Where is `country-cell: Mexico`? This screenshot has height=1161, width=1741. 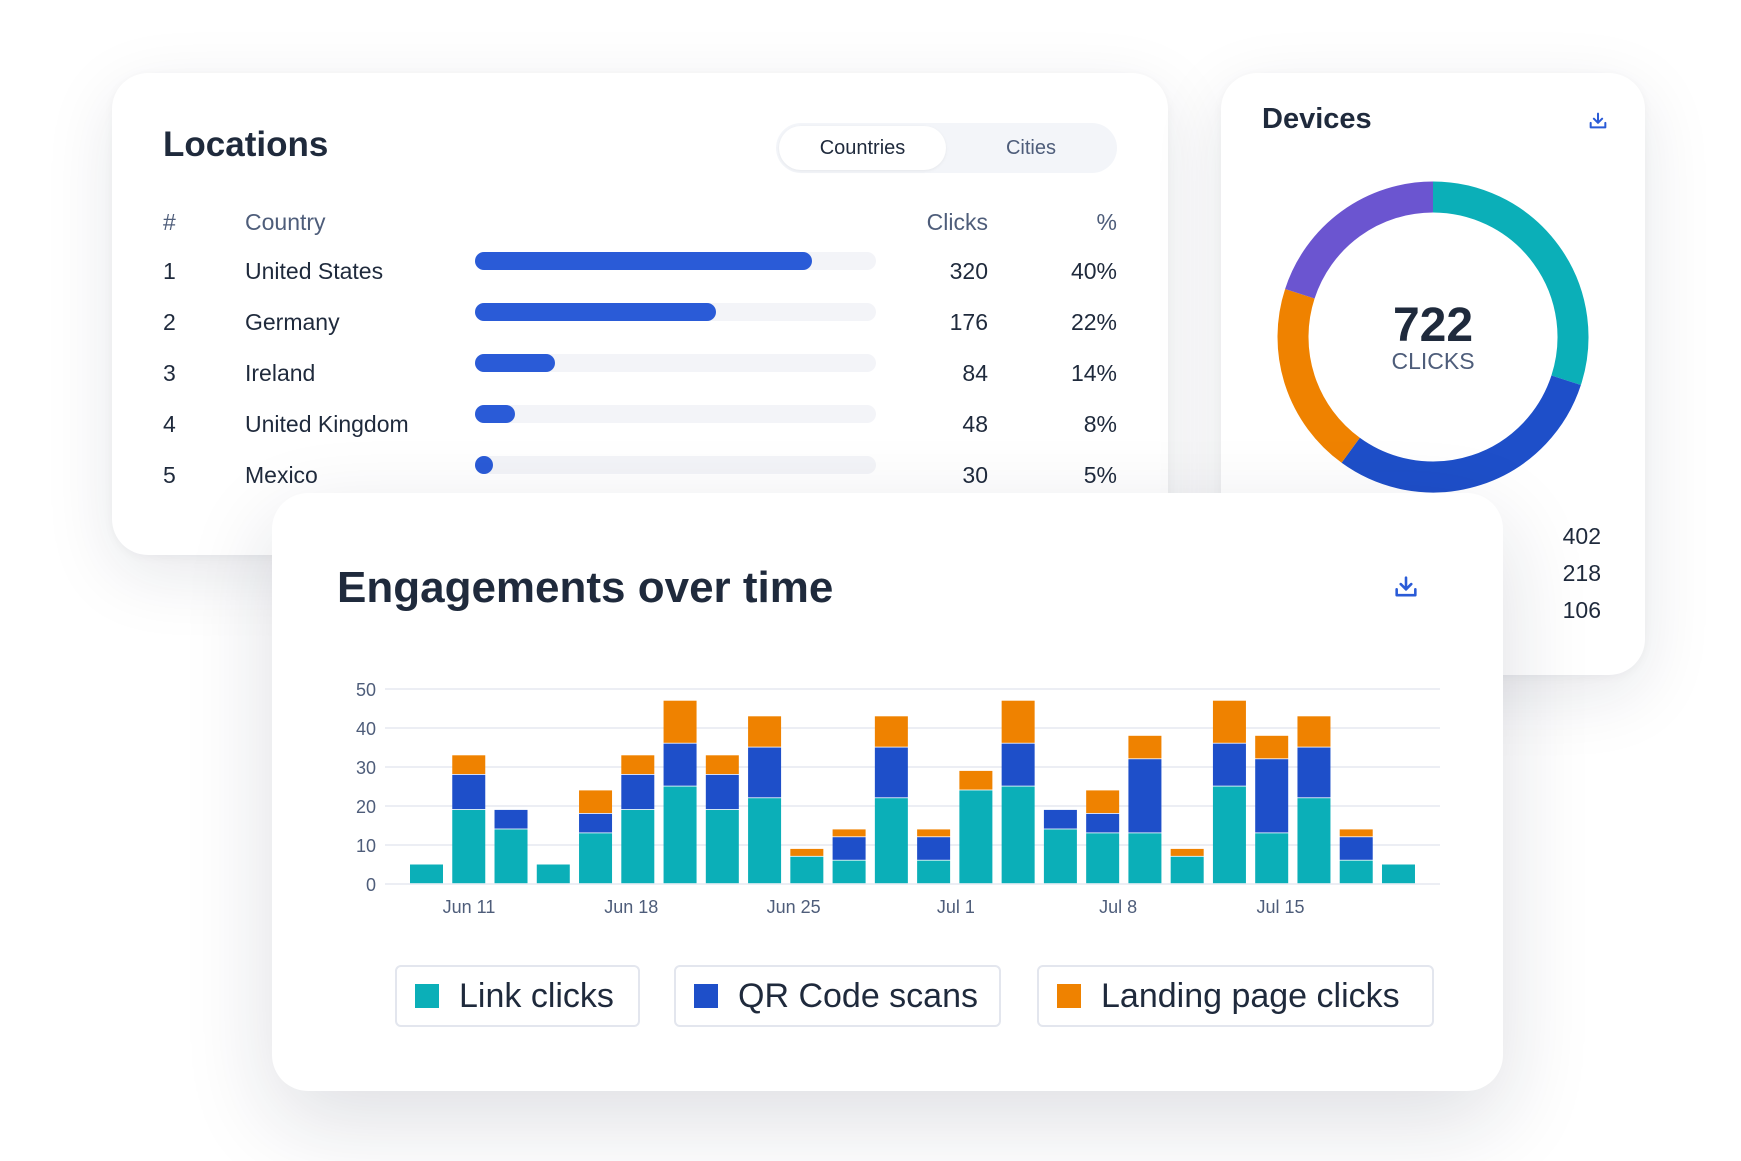 country-cell: Mexico is located at coordinates (281, 475).